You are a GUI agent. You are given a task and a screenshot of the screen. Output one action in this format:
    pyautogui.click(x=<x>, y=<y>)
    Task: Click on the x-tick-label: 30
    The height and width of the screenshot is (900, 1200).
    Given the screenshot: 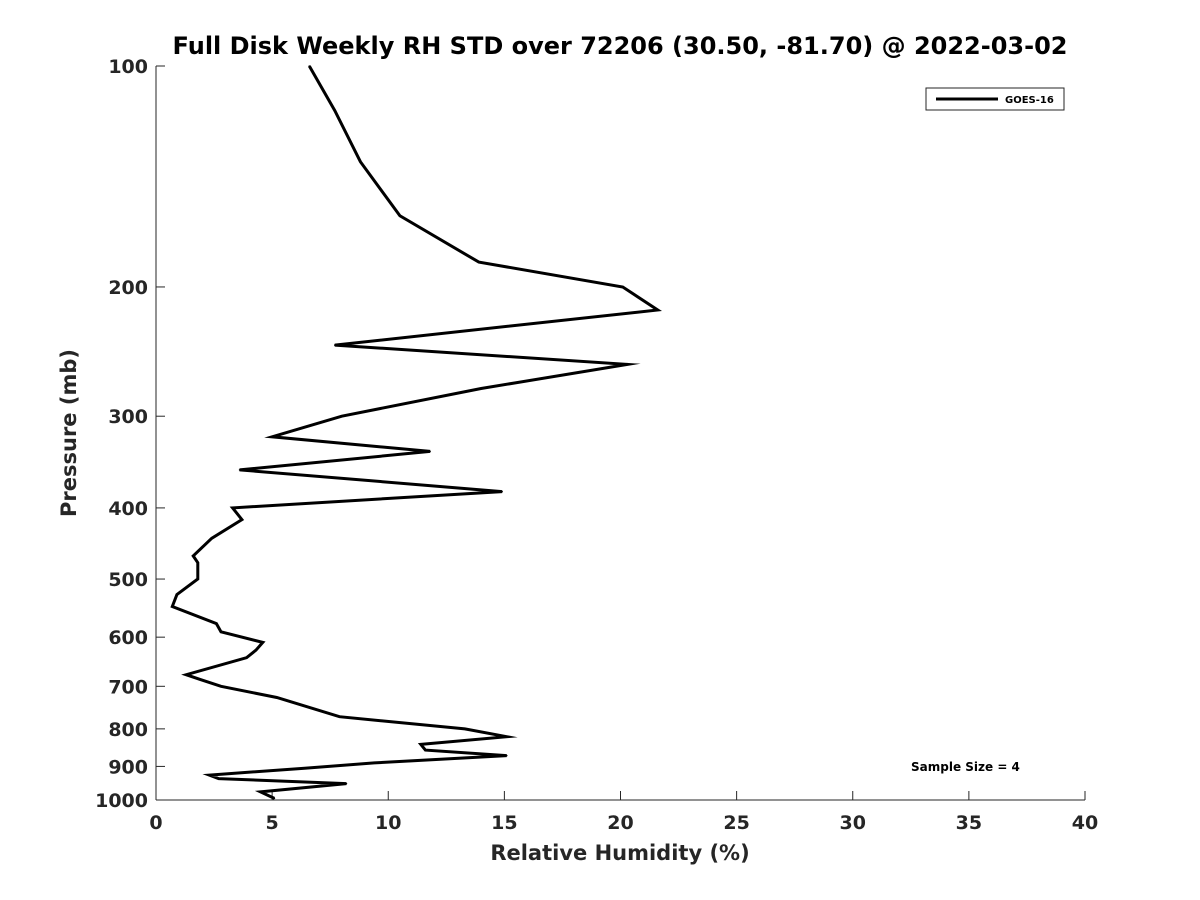 What is the action you would take?
    pyautogui.click(x=853, y=823)
    